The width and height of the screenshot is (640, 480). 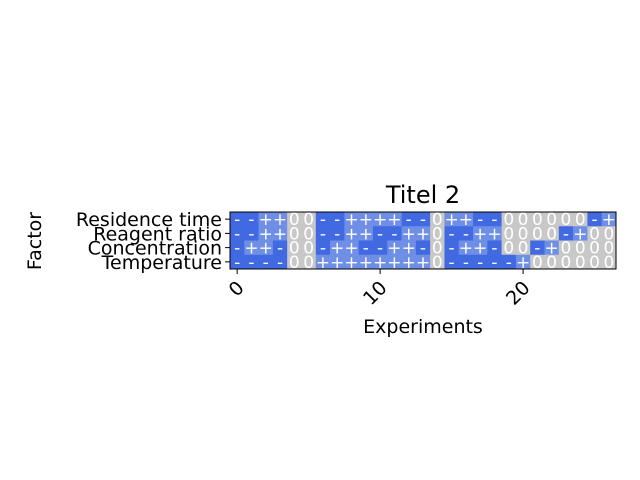 What do you see at coordinates (422, 195) in the screenshot?
I see `chart-title: Titel 2` at bounding box center [422, 195].